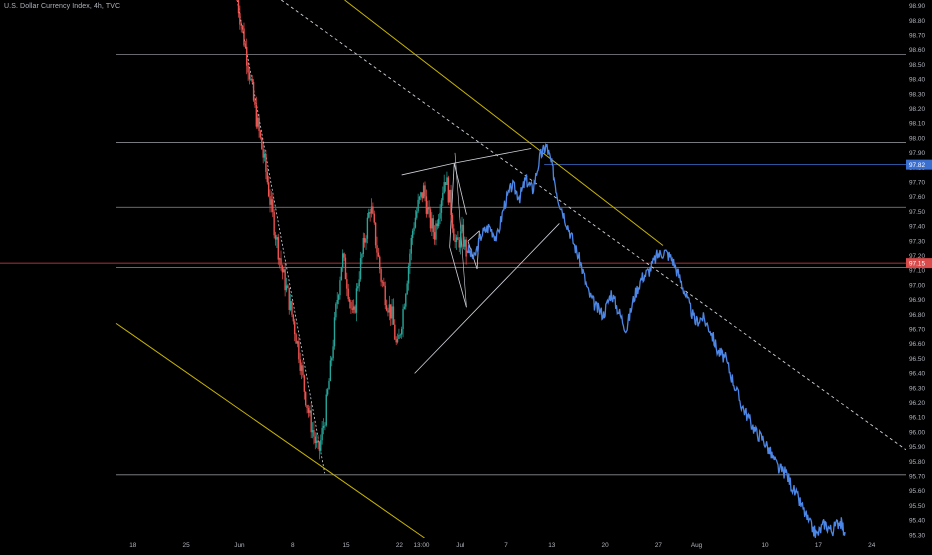 The image size is (932, 555). Describe the element at coordinates (187, 545) in the screenshot. I see `time-tick-label: 25` at that location.